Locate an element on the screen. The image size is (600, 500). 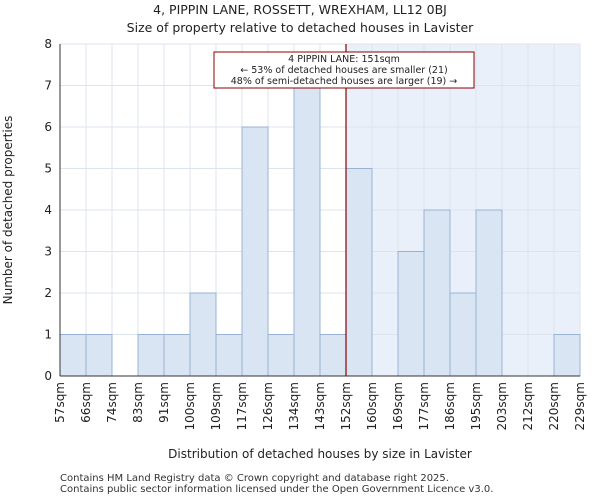
x-tick-label: 186sqm is located at coordinates (450, 406).